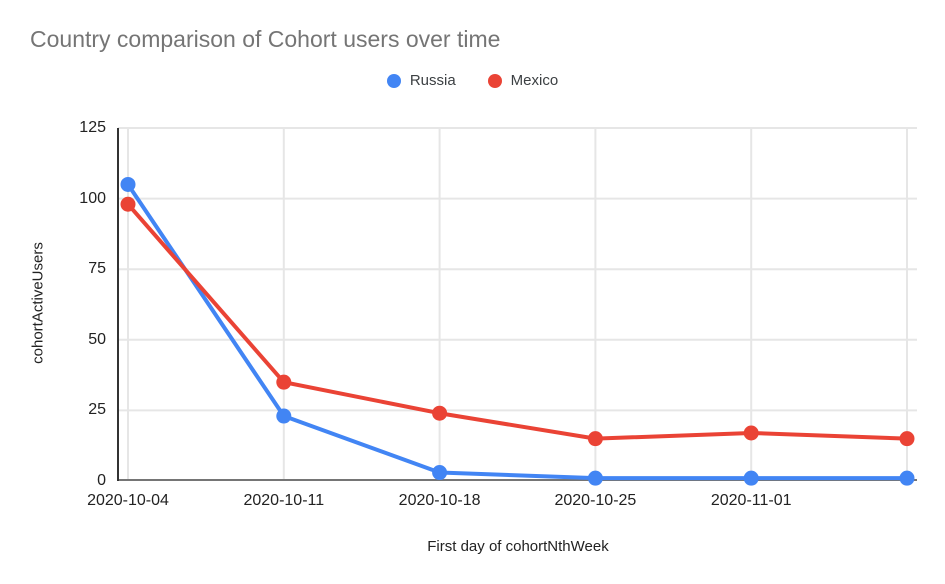 Image resolution: width=945 pixels, height=584 pixels. I want to click on legend-label-russia: Russia, so click(432, 80).